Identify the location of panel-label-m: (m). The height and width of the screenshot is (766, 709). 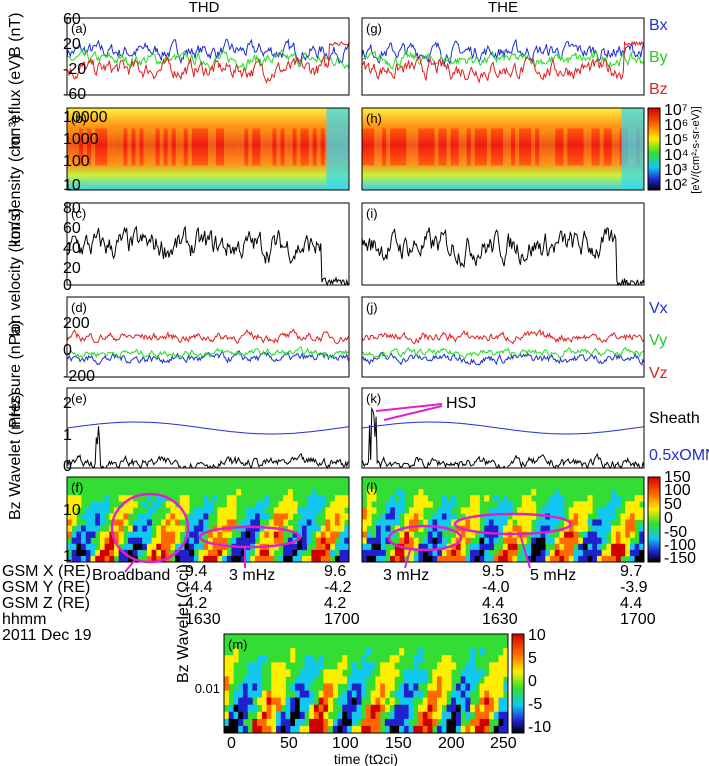
(238, 644).